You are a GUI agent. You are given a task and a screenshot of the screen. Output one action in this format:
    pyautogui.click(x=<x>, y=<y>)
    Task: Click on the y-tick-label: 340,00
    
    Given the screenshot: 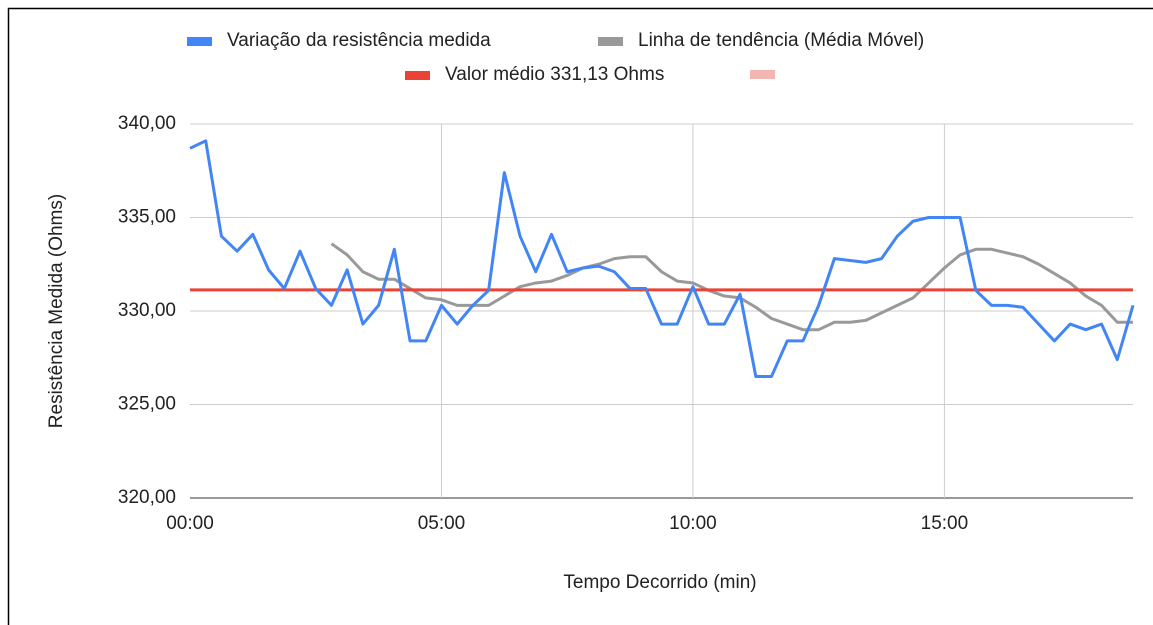 What is the action you would take?
    pyautogui.click(x=147, y=123)
    